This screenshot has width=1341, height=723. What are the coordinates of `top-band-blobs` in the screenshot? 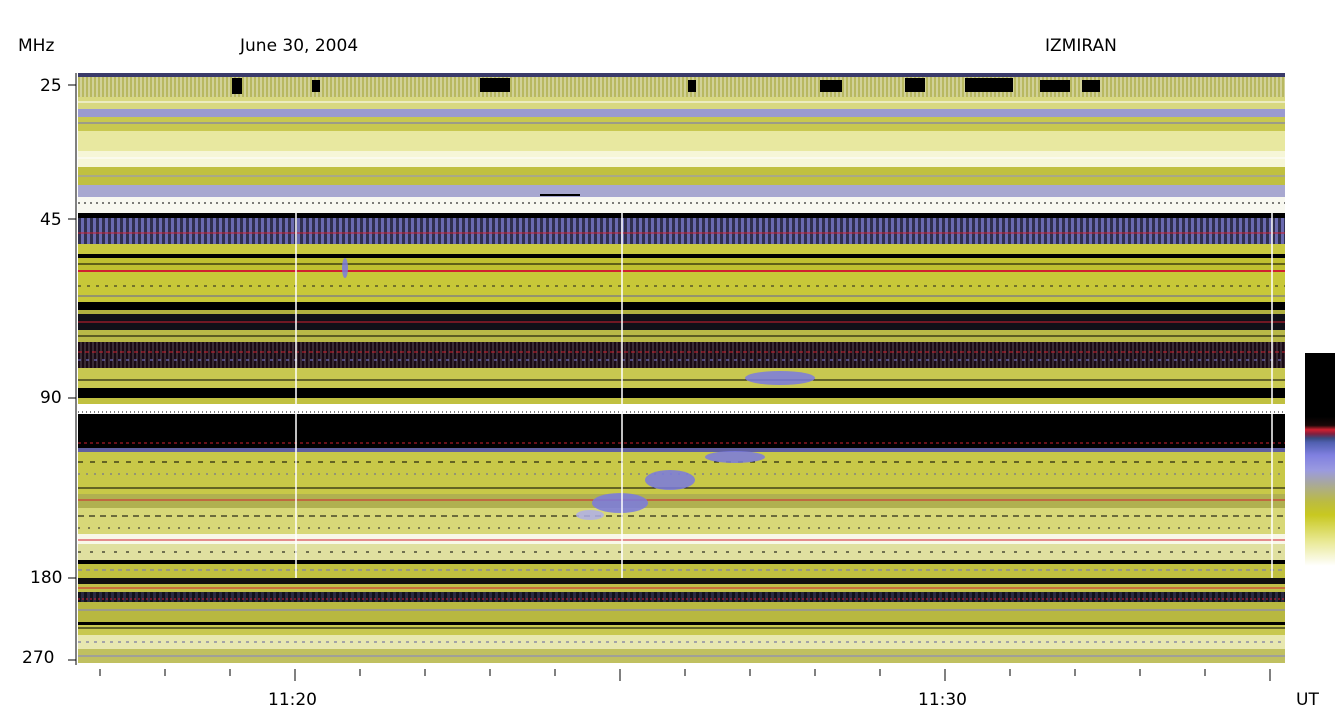 It's located at (666, 137).